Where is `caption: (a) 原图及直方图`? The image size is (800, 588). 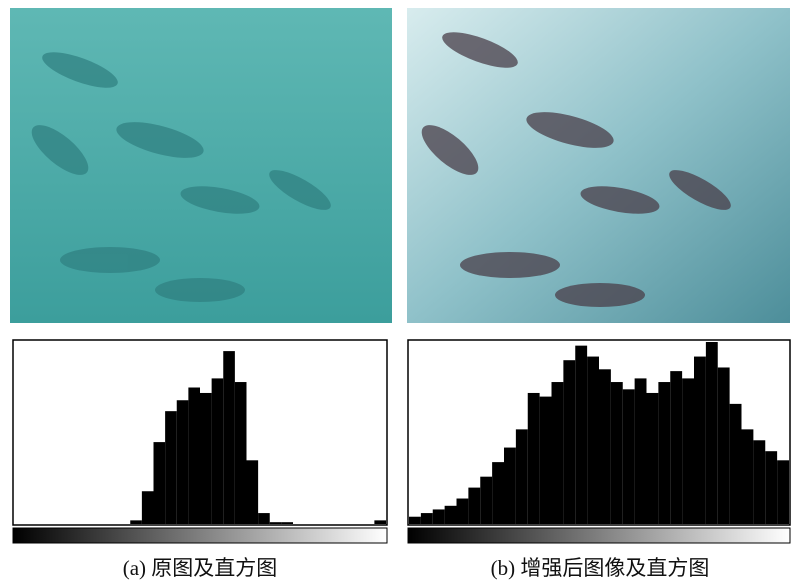
caption: (a) 原图及直方图 is located at coordinates (200, 568).